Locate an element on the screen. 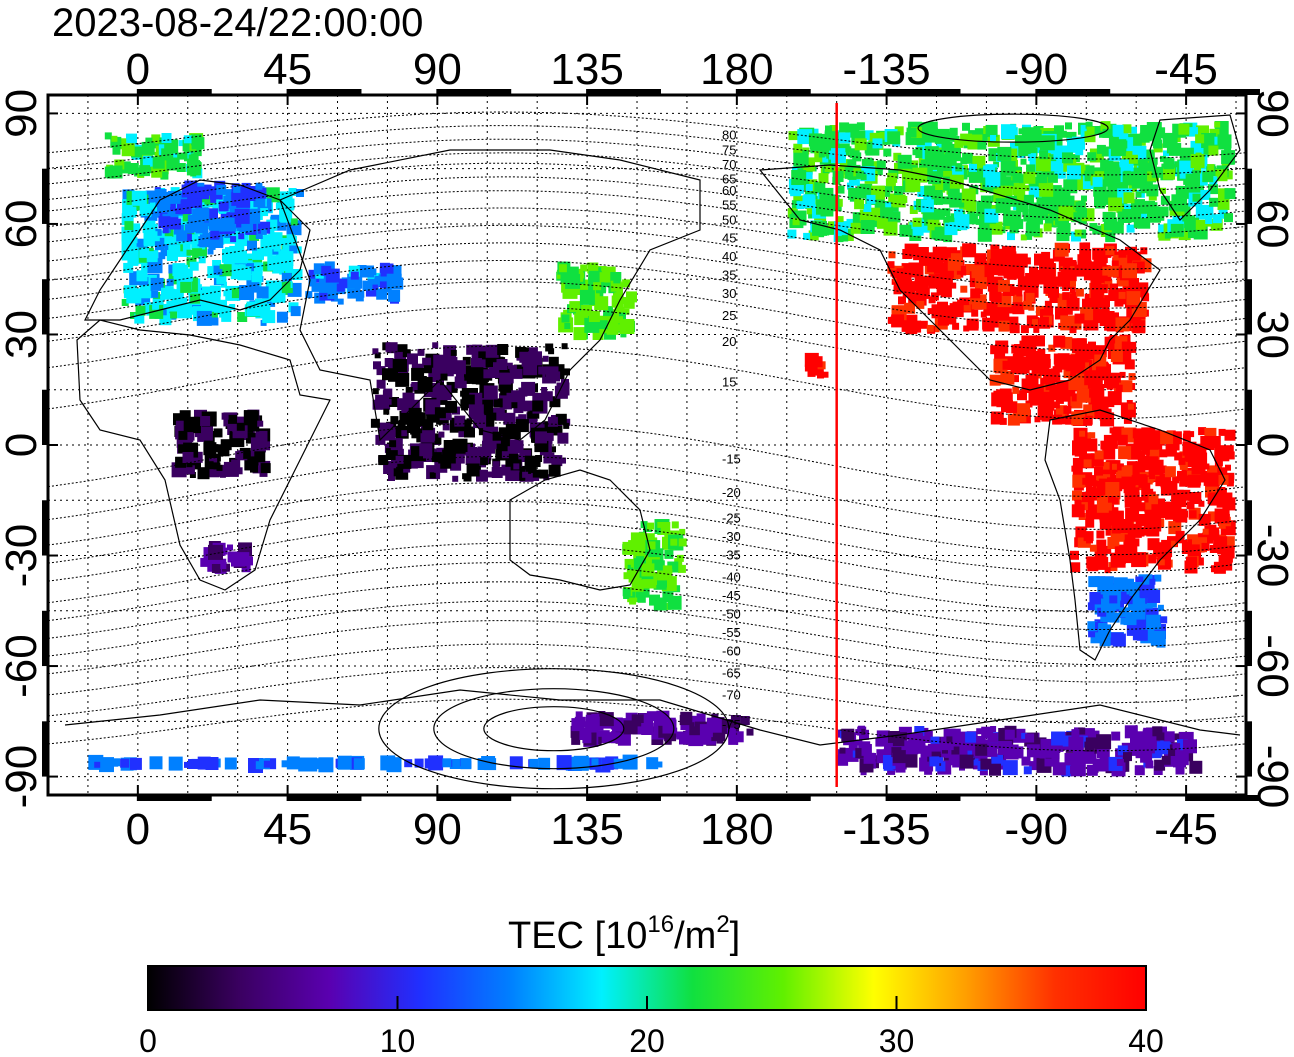  x-tick-label-top: -135 is located at coordinates (887, 69).